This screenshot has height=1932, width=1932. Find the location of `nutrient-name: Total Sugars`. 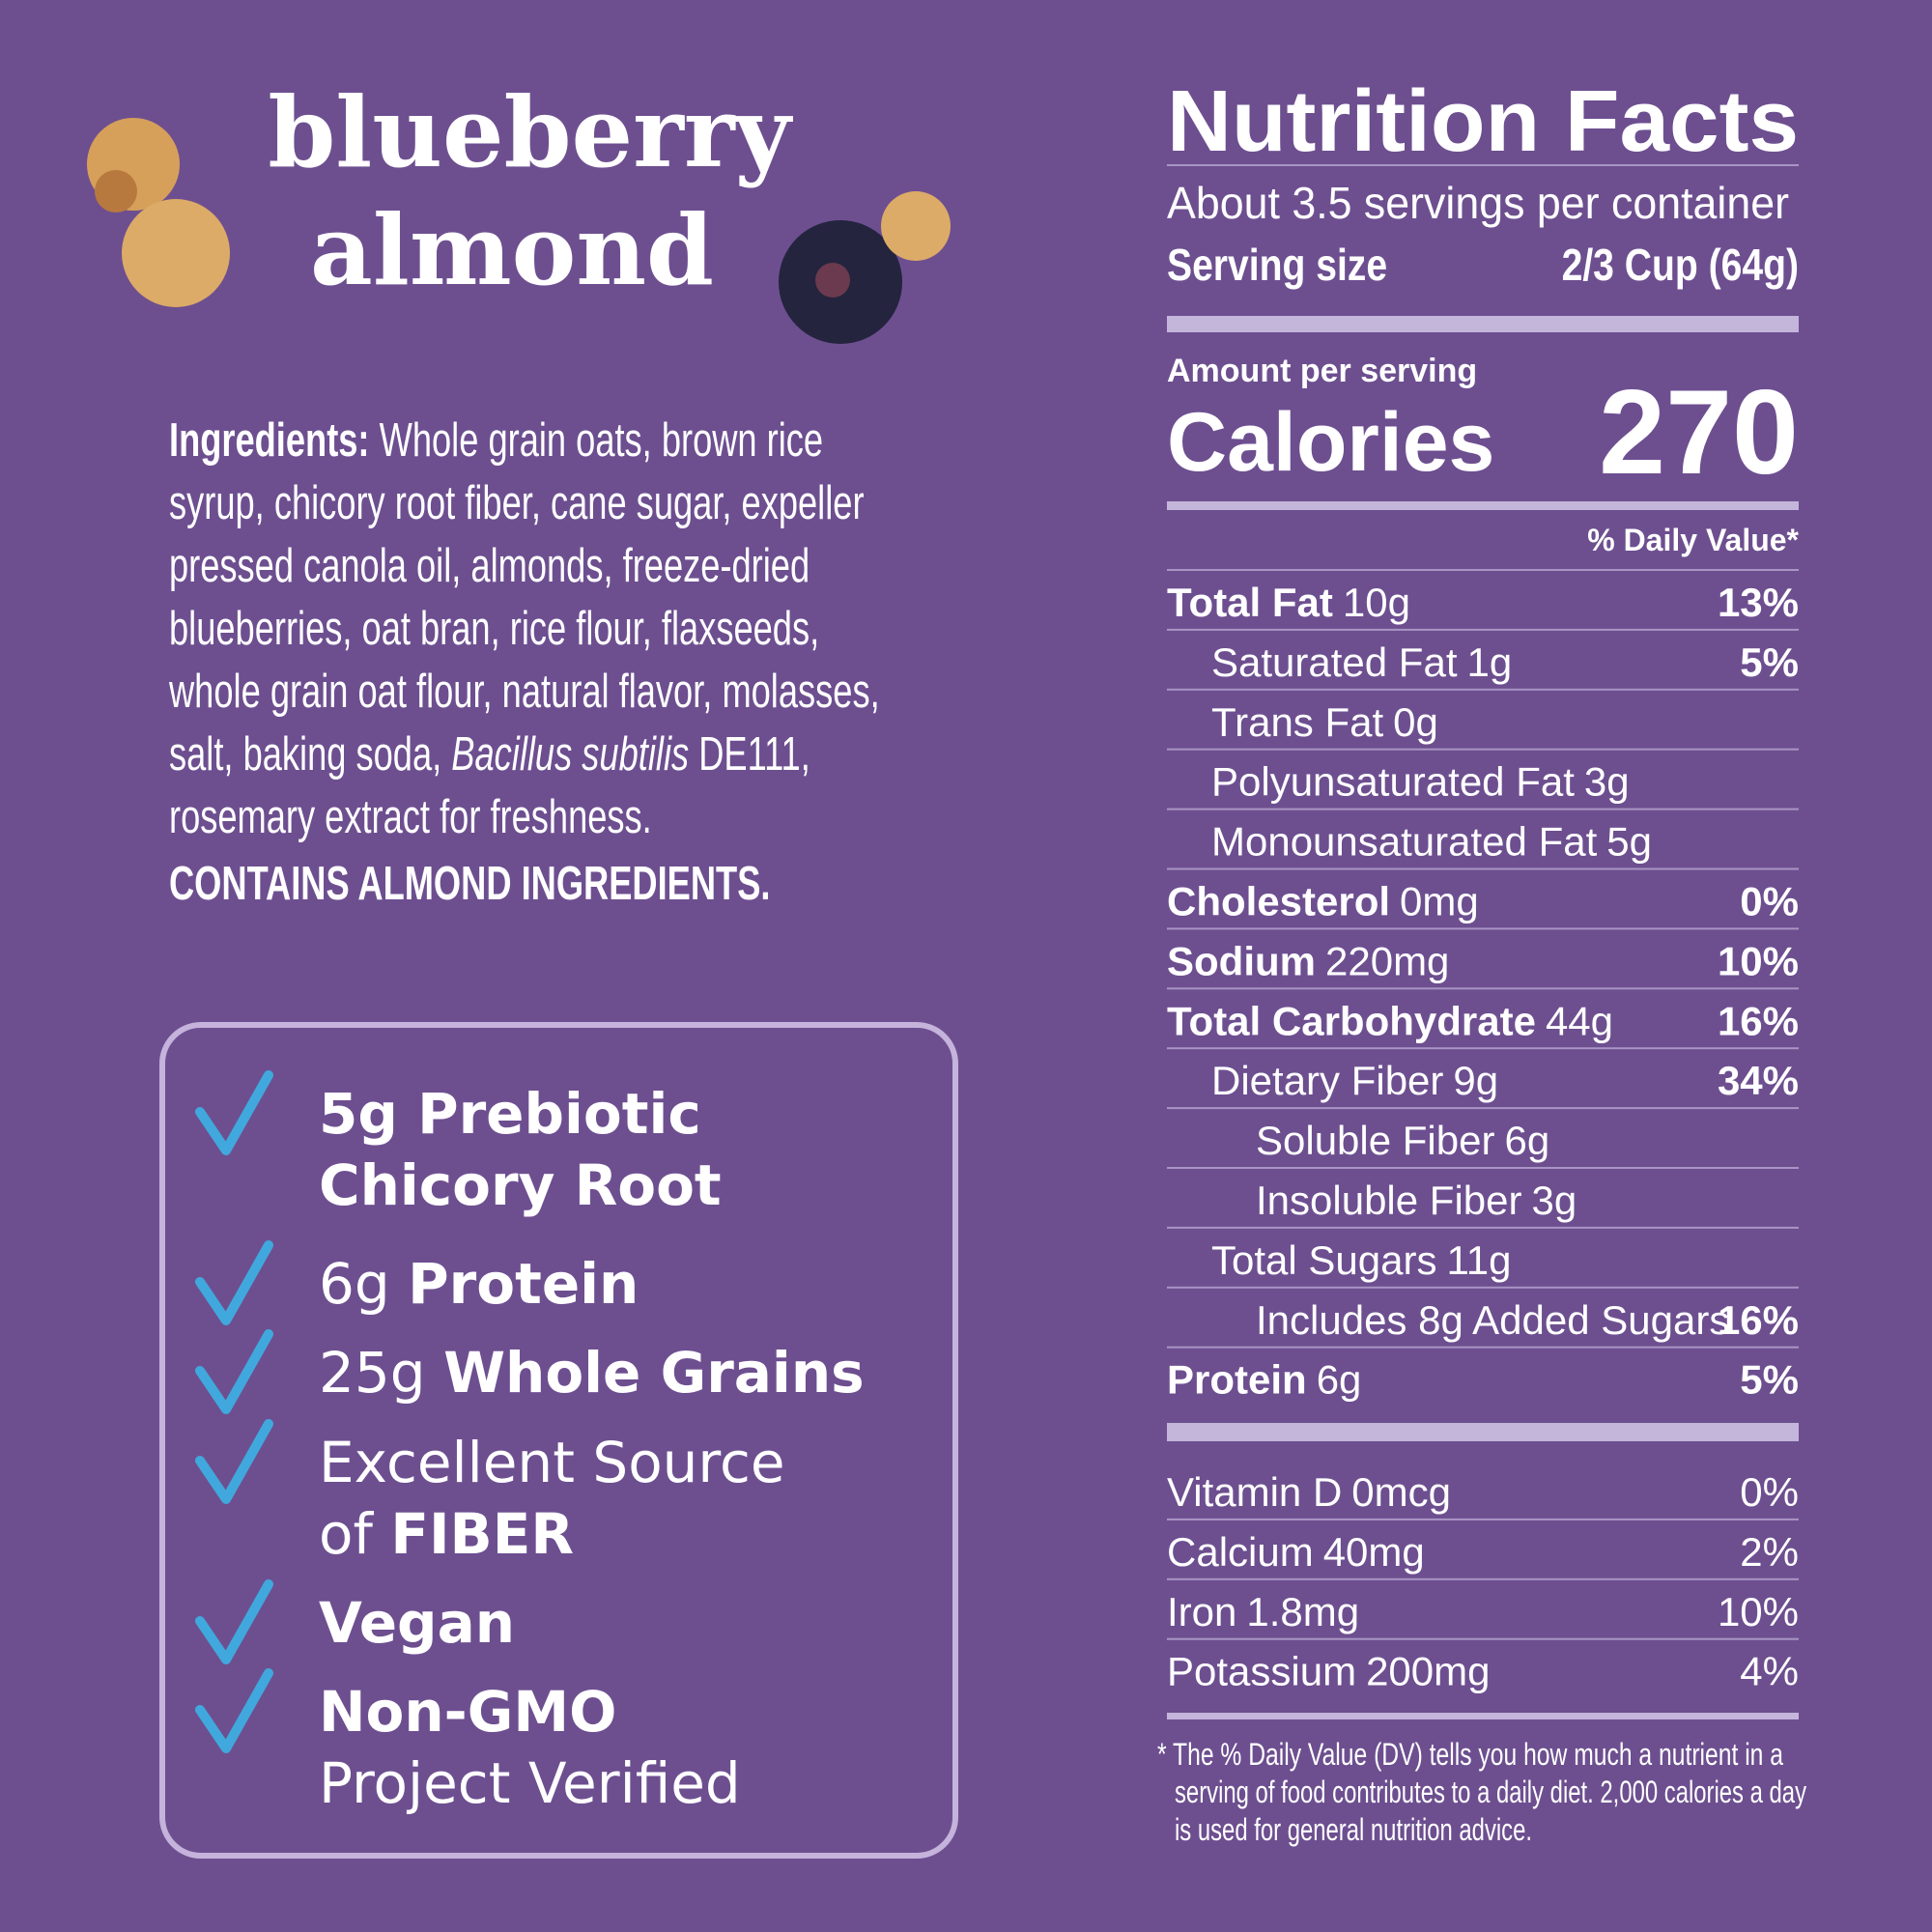

nutrient-name: Total Sugars is located at coordinates (1323, 1260).